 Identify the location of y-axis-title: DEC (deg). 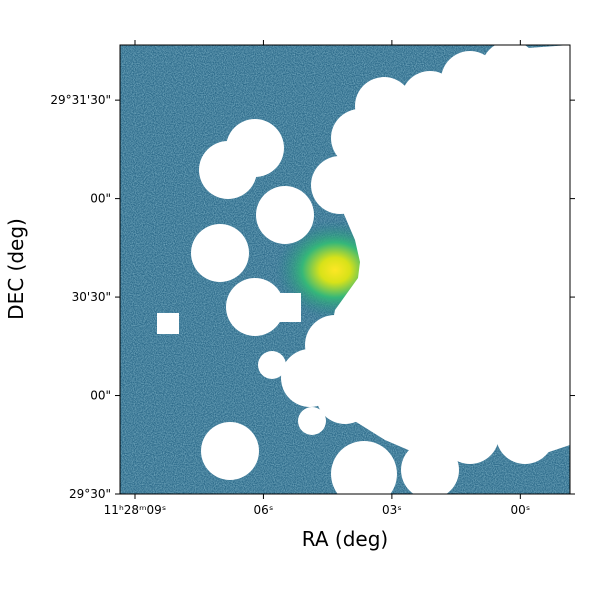
(16, 269).